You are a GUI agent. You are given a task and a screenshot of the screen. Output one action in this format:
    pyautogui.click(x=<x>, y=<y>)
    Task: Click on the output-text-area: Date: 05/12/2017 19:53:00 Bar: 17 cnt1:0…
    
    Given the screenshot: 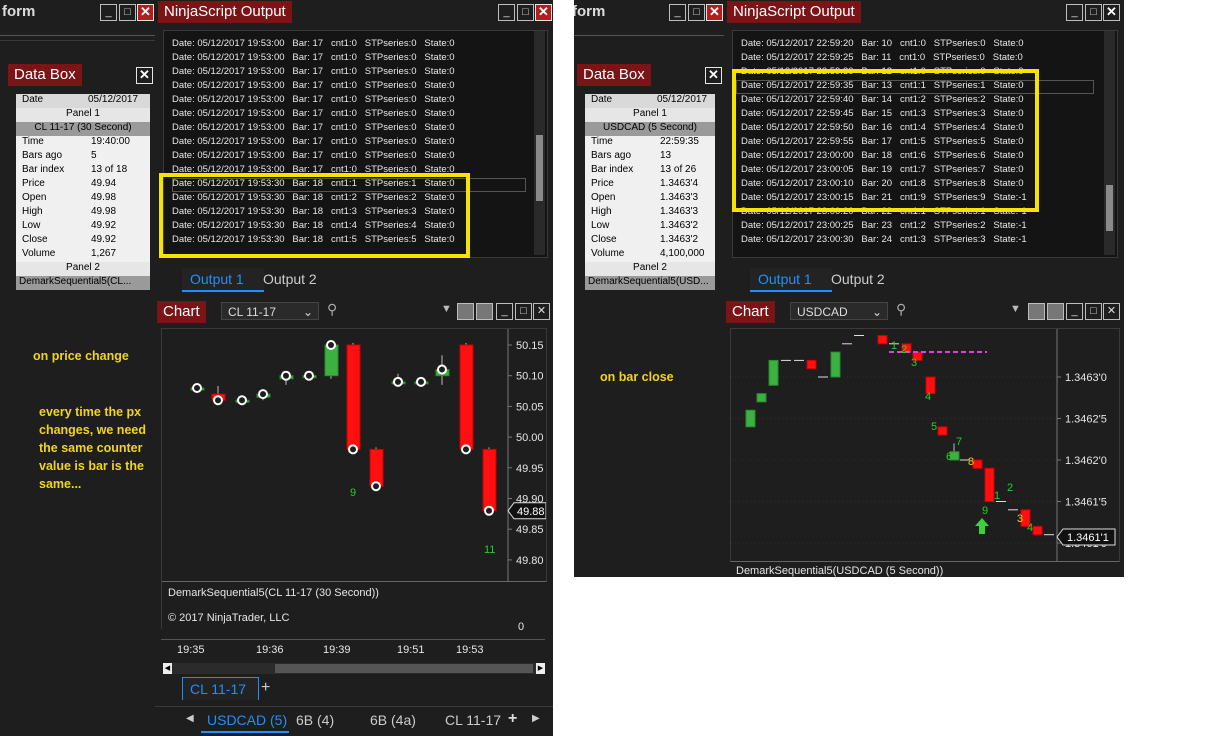 What is the action you would take?
    pyautogui.click(x=355, y=144)
    